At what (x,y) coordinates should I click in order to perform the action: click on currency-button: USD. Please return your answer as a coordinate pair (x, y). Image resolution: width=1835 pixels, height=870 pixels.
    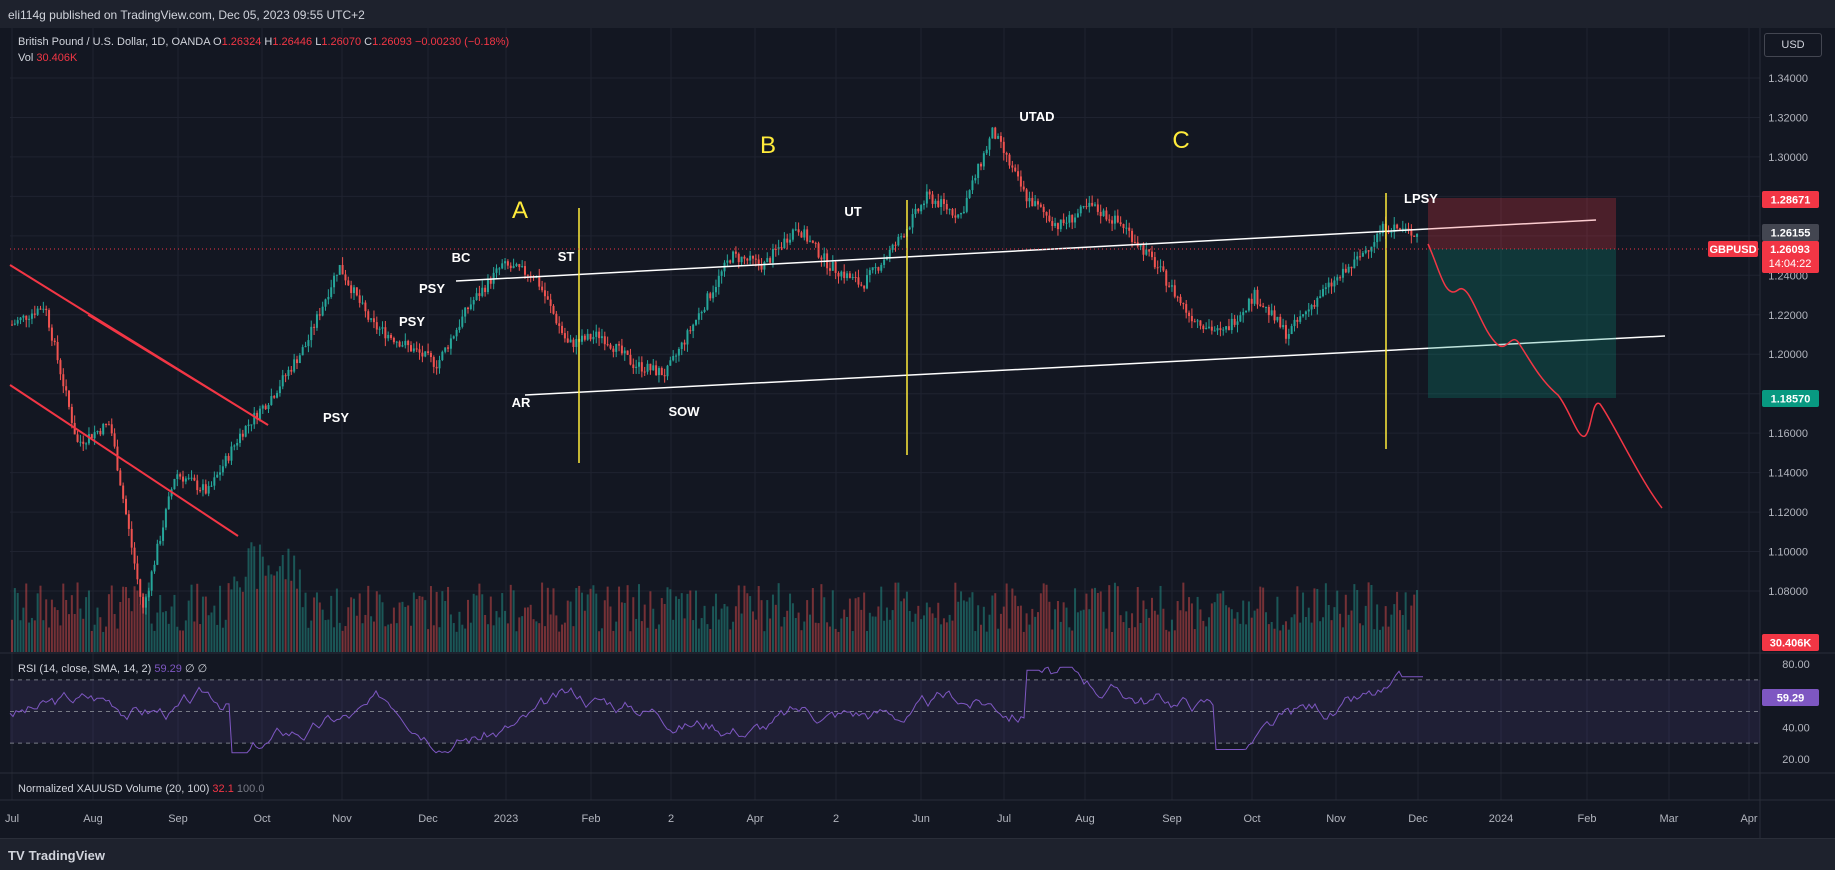
    Looking at the image, I should click on (1793, 45).